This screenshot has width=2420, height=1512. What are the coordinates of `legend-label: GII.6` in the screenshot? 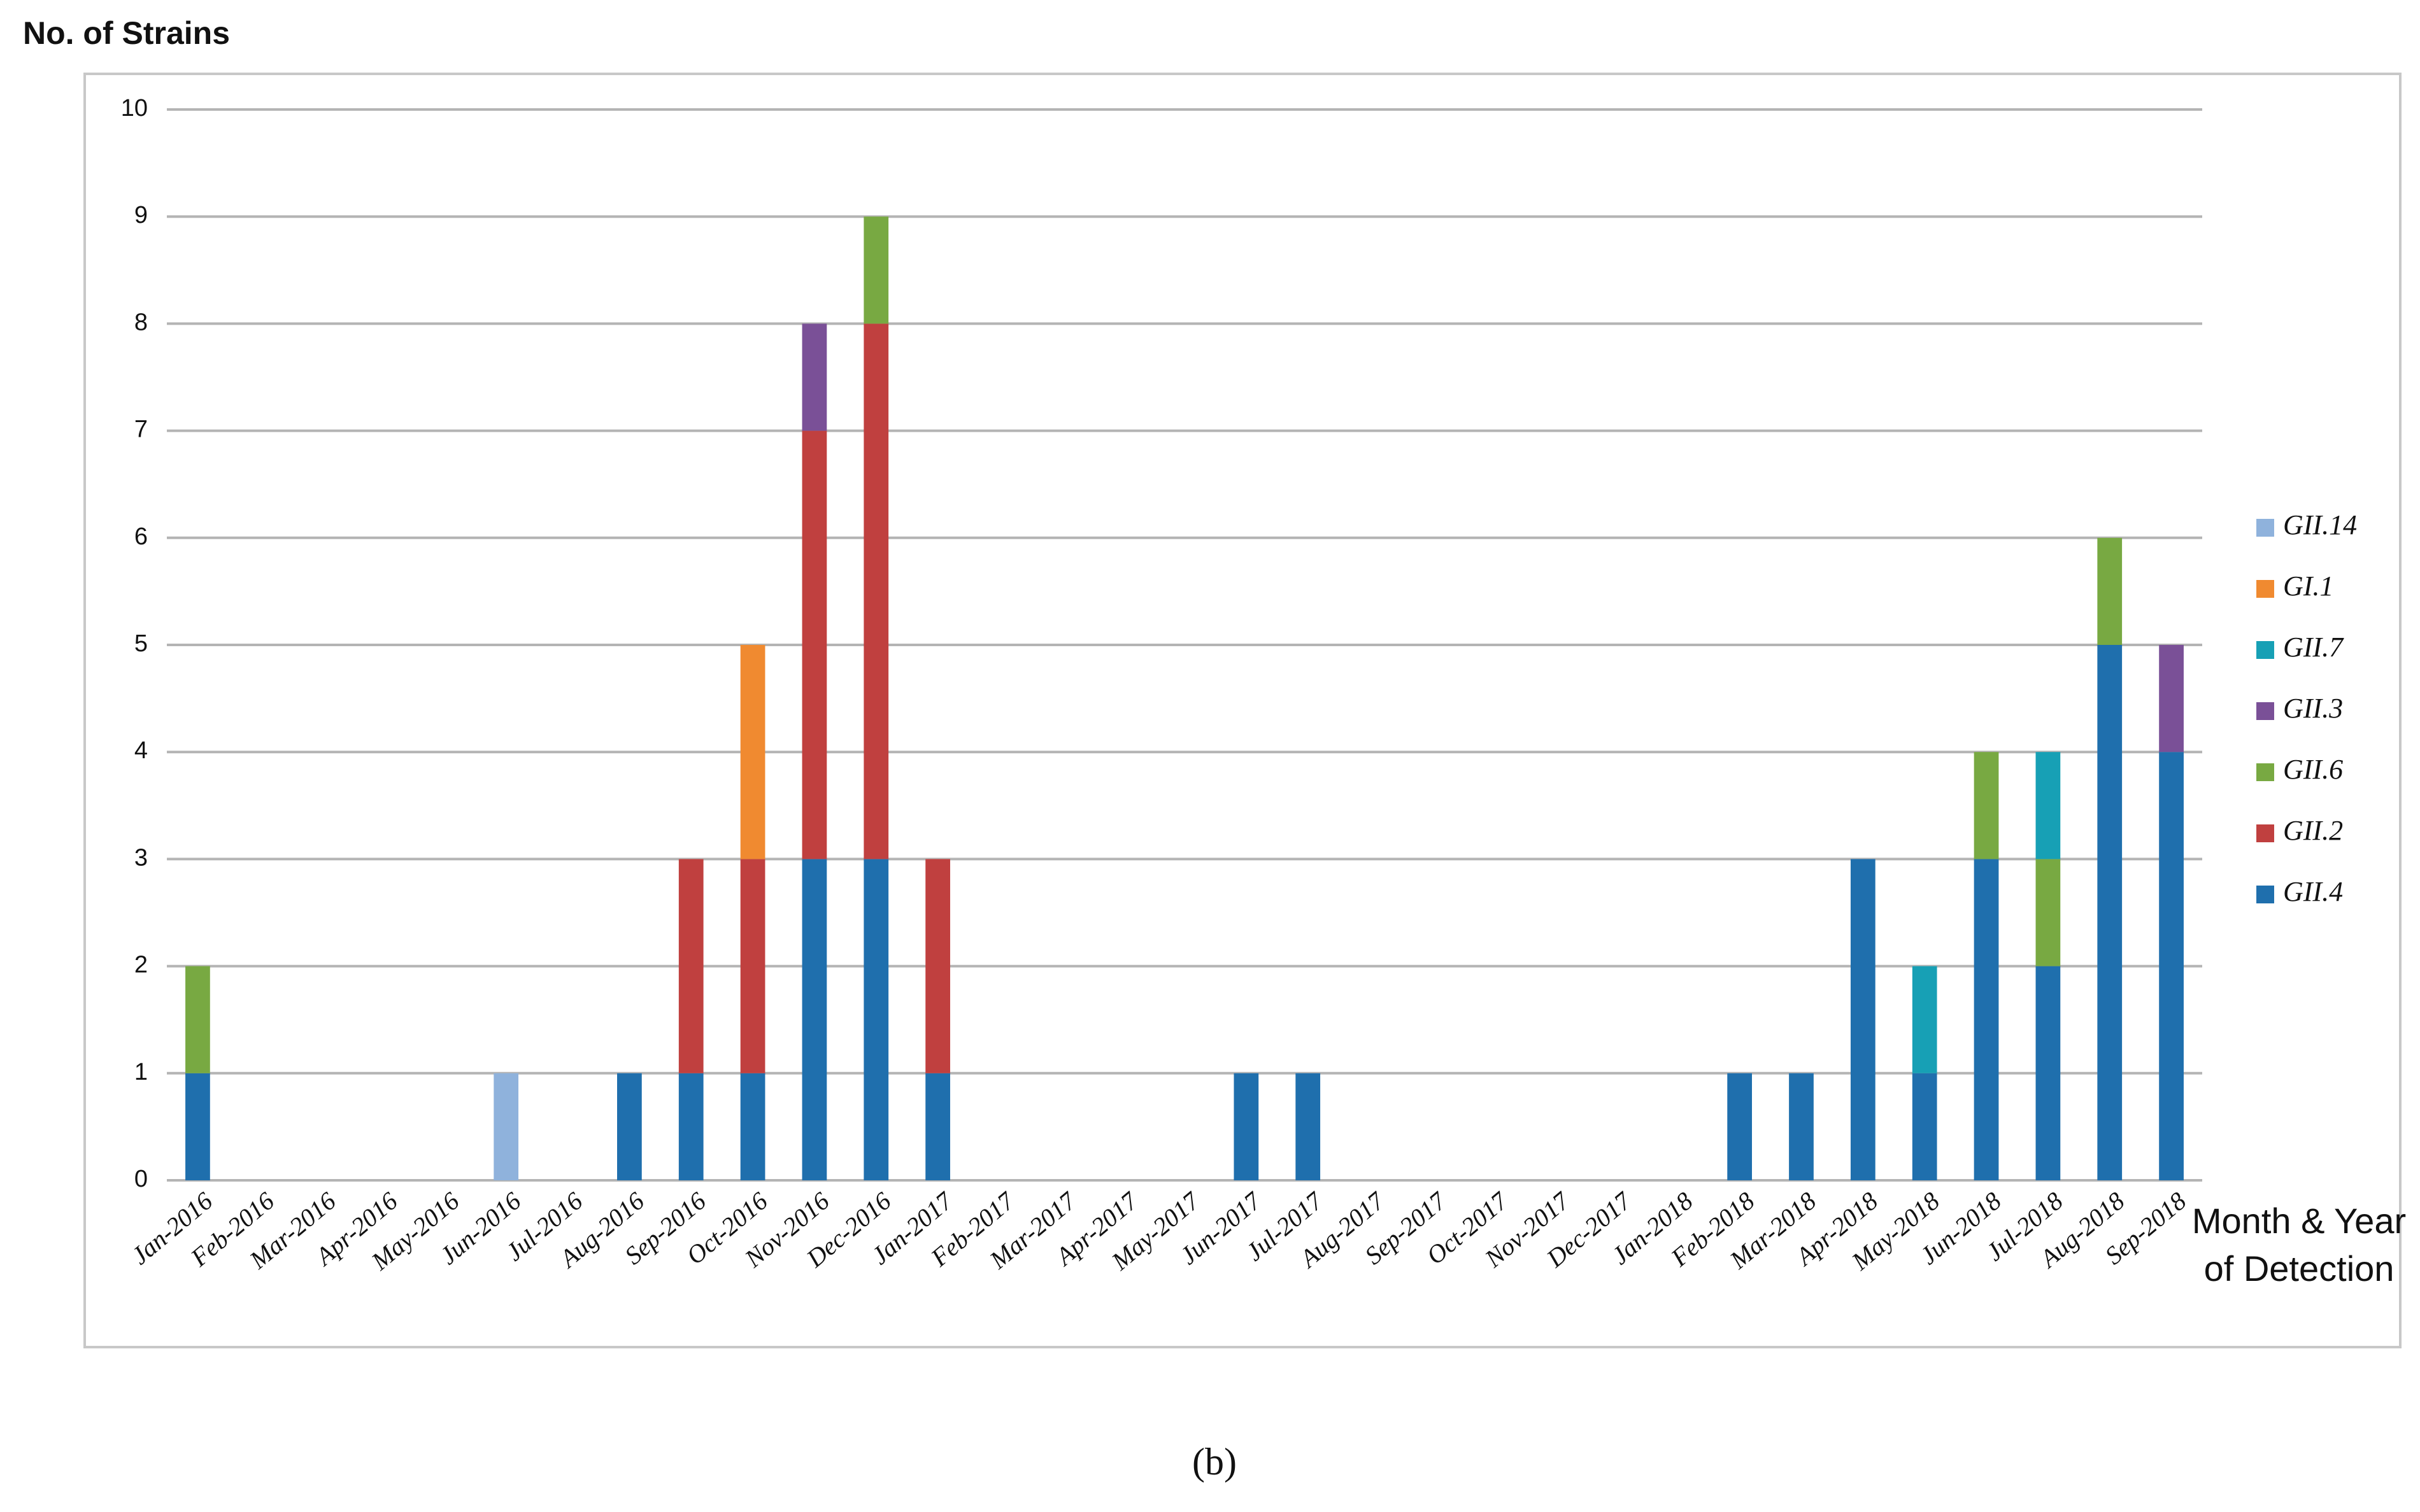 It's located at (2313, 769).